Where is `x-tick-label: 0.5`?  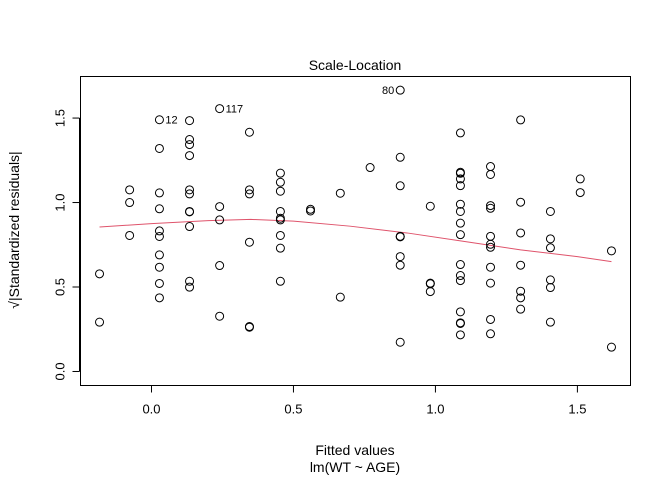
x-tick-label: 0.5 is located at coordinates (293, 409).